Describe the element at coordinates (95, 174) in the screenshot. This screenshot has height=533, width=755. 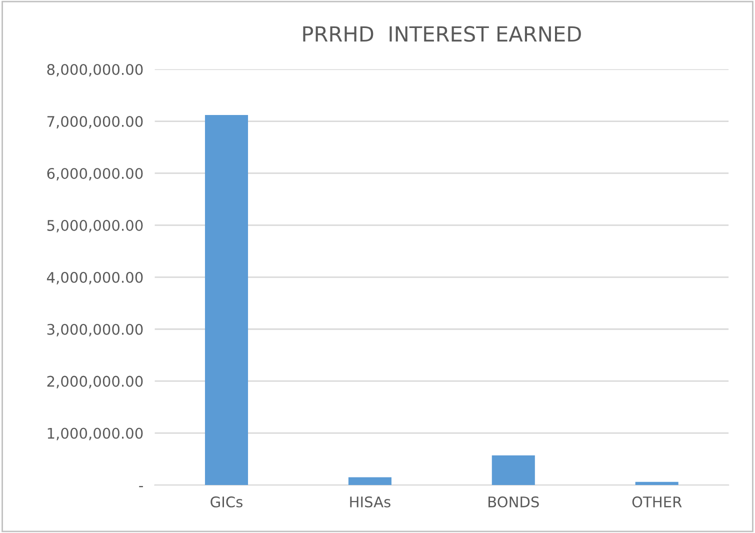
I see `y-tick-label: 6,000,000.00` at that location.